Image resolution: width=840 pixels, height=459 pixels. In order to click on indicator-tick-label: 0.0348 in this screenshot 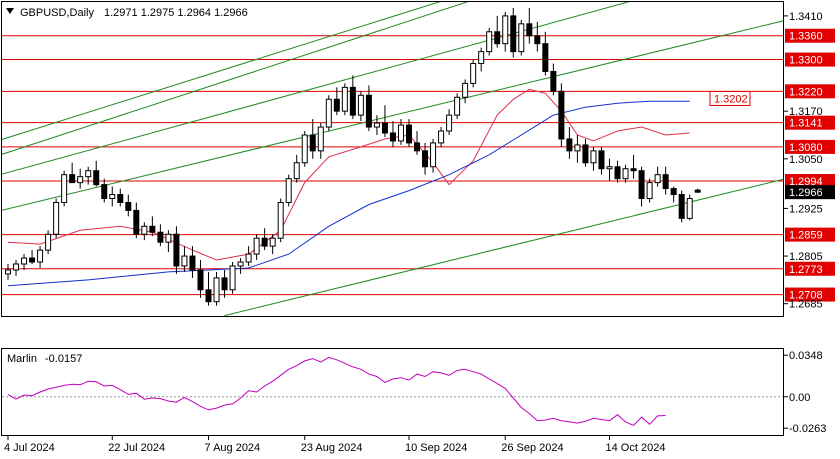, I will do `click(806, 356)`.